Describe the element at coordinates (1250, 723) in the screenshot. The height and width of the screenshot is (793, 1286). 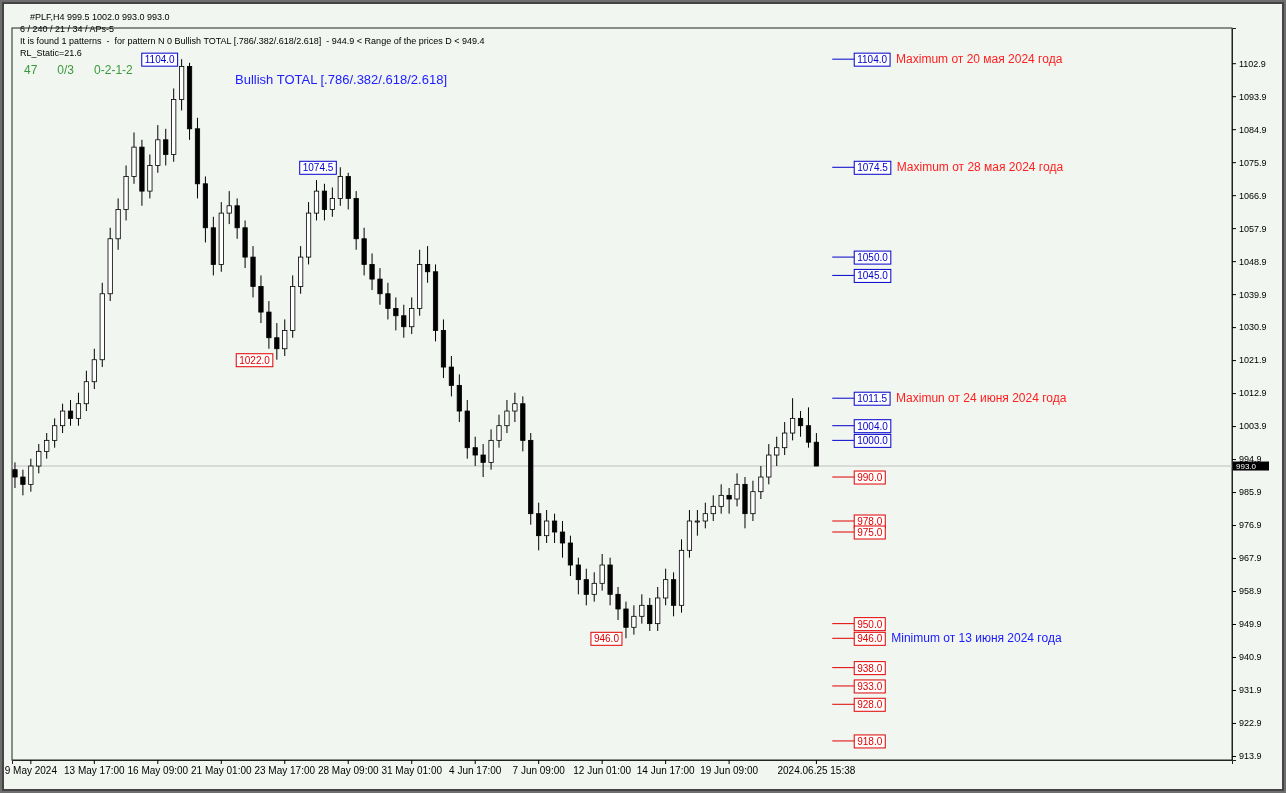
I see `y-tick-label: 922.9` at that location.